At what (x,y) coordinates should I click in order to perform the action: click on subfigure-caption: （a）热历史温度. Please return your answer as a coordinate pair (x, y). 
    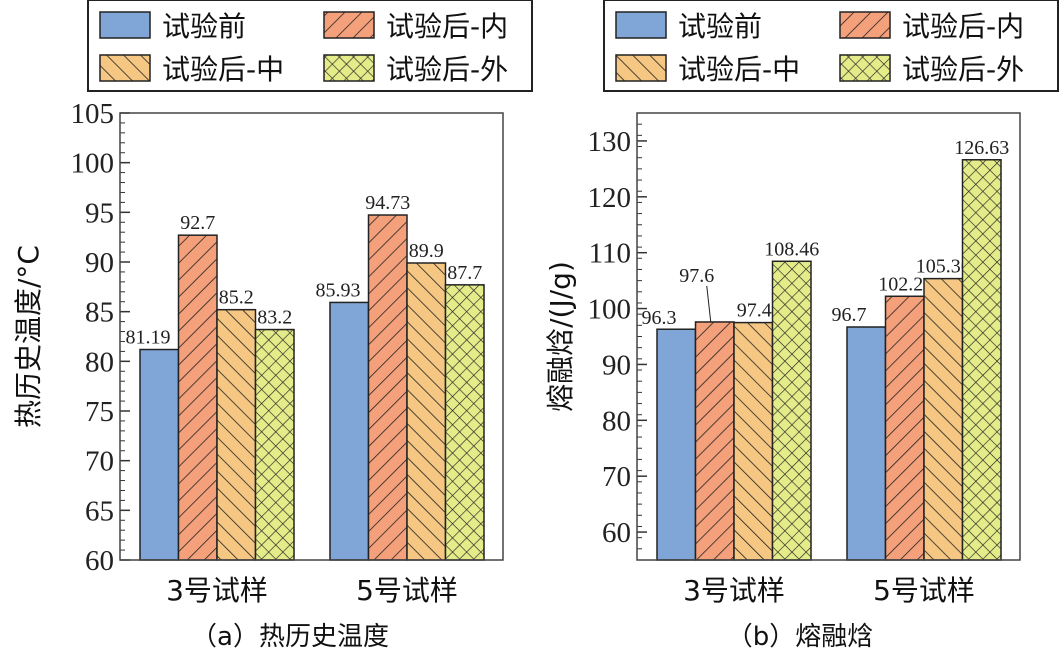
    Looking at the image, I should click on (290, 637).